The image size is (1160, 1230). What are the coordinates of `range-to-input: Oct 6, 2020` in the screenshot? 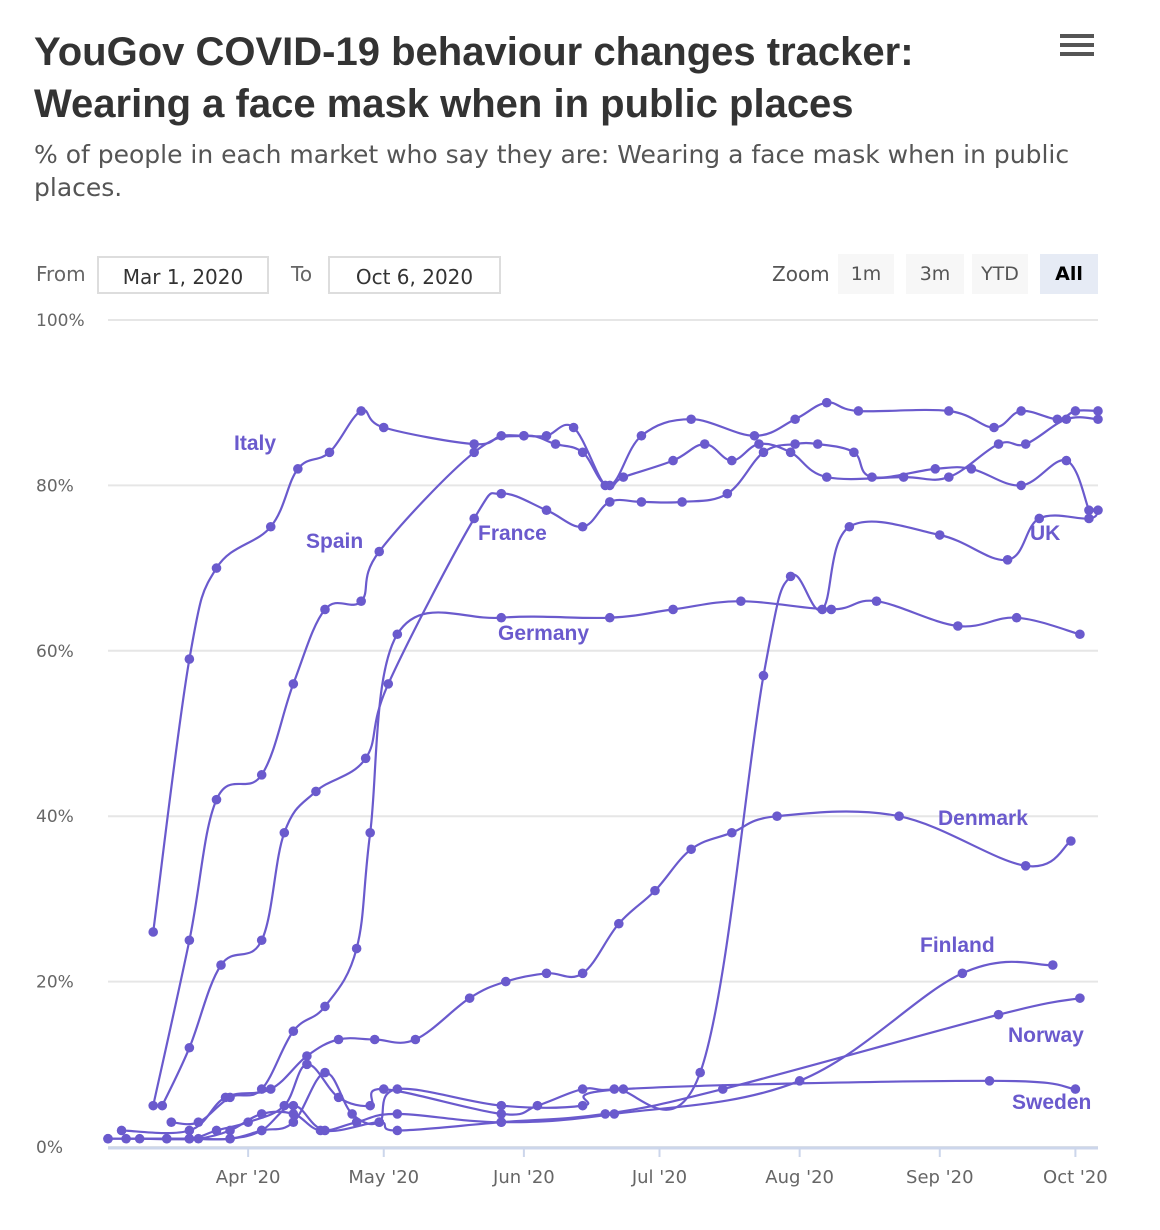 It's located at (414, 275).